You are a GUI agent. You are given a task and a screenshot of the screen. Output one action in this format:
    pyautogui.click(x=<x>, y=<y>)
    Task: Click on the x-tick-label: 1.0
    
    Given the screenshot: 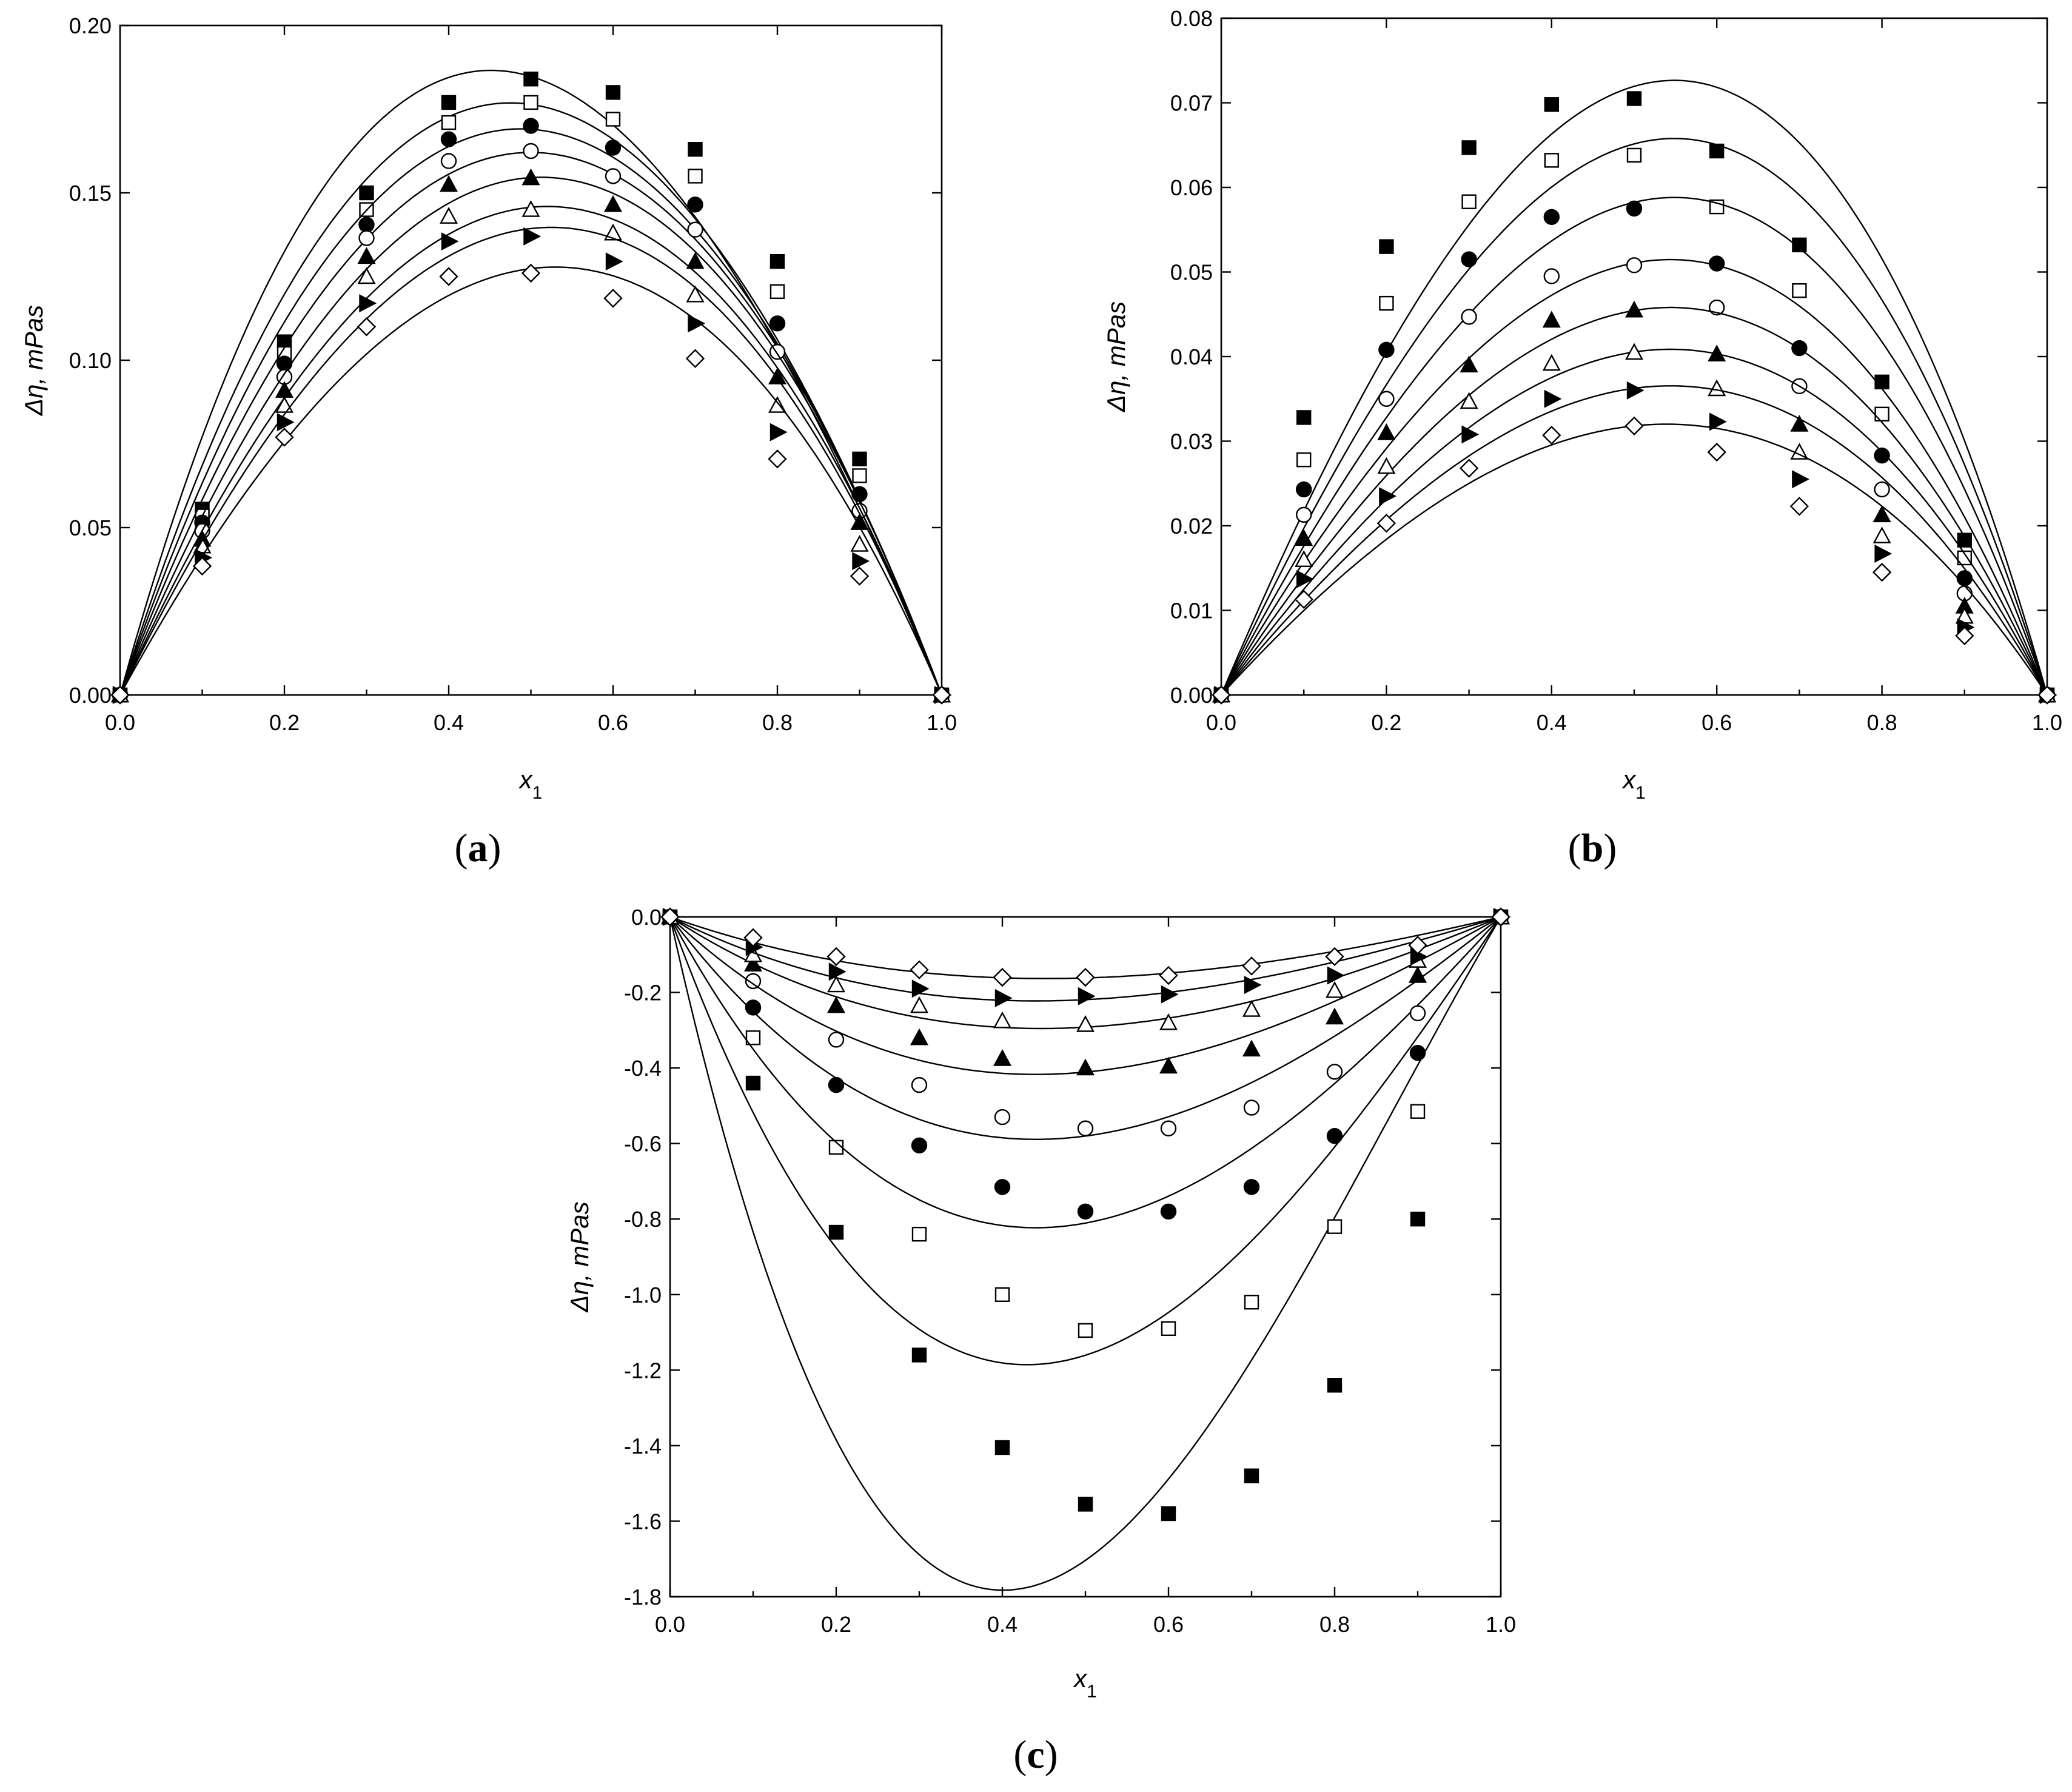 What is the action you would take?
    pyautogui.click(x=942, y=723)
    